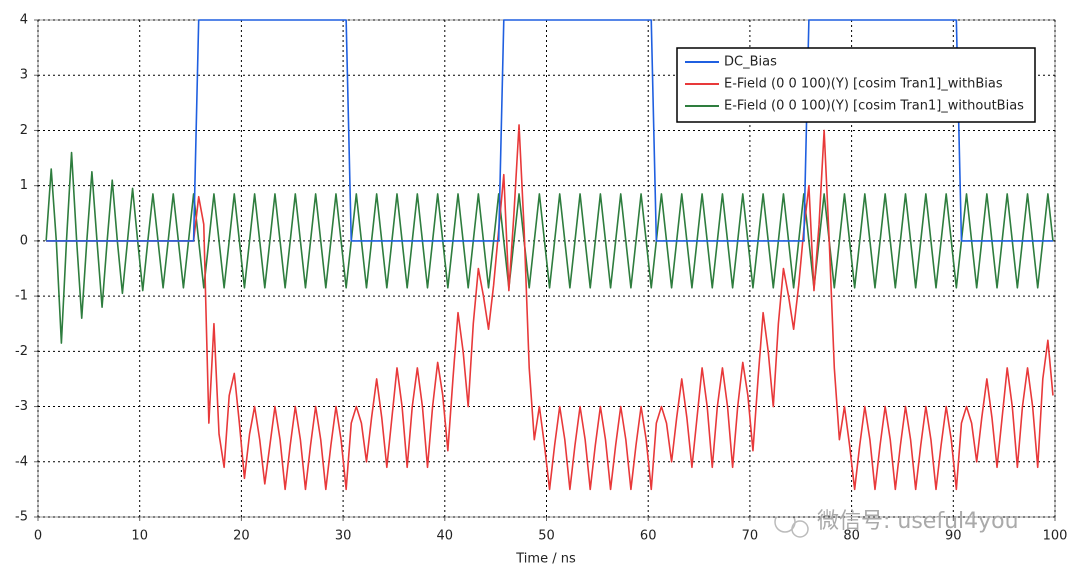 This screenshot has width=1080, height=572. I want to click on watermark: 微信号: useful4you, so click(918, 521).